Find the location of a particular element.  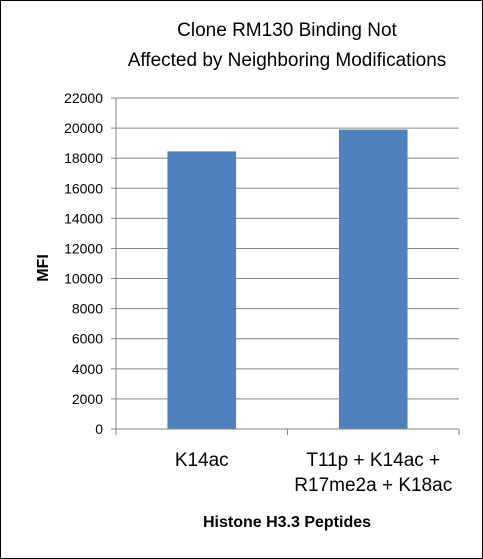

x-tick-label: R17me2a + K18ac is located at coordinates (373, 485).